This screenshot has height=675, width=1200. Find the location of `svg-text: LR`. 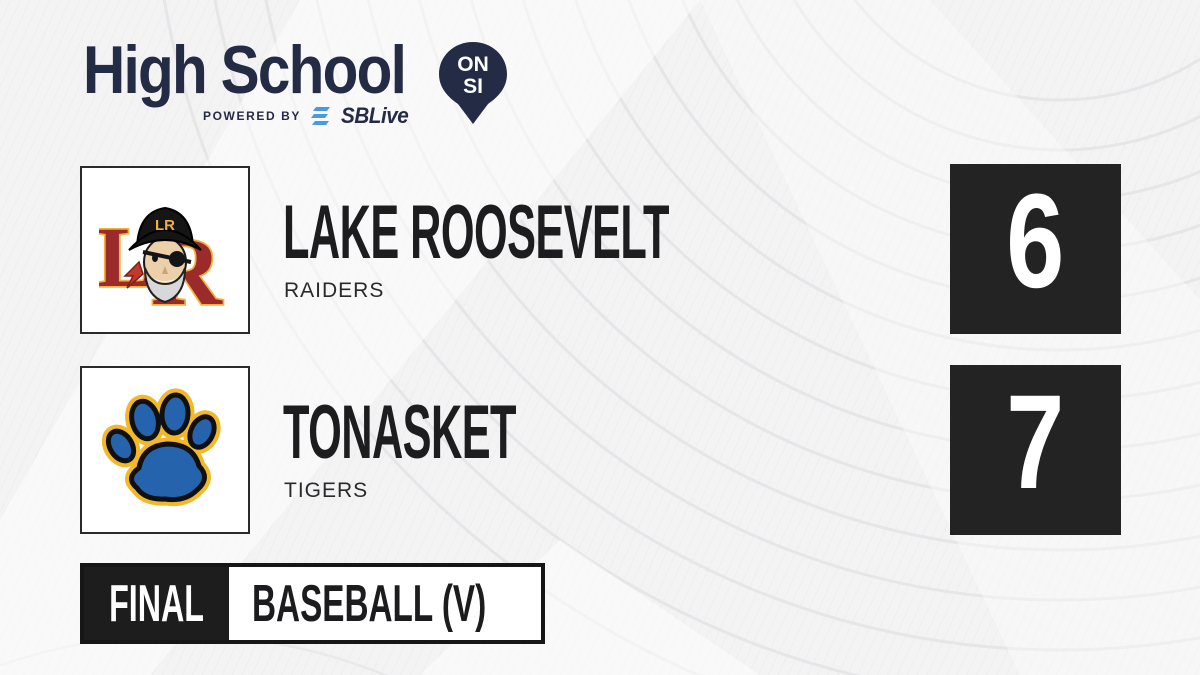

svg-text: LR is located at coordinates (165, 225).